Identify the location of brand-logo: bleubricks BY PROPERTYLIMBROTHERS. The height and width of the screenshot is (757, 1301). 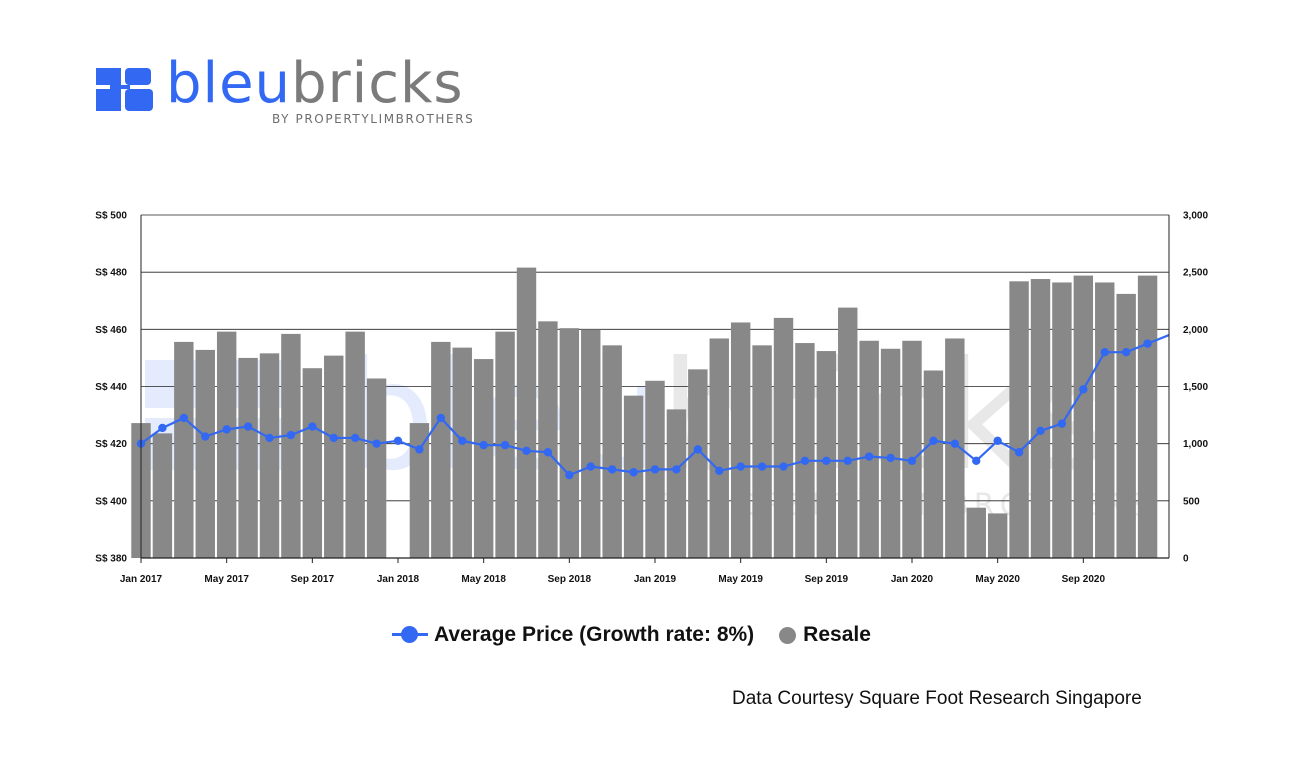
(286, 94).